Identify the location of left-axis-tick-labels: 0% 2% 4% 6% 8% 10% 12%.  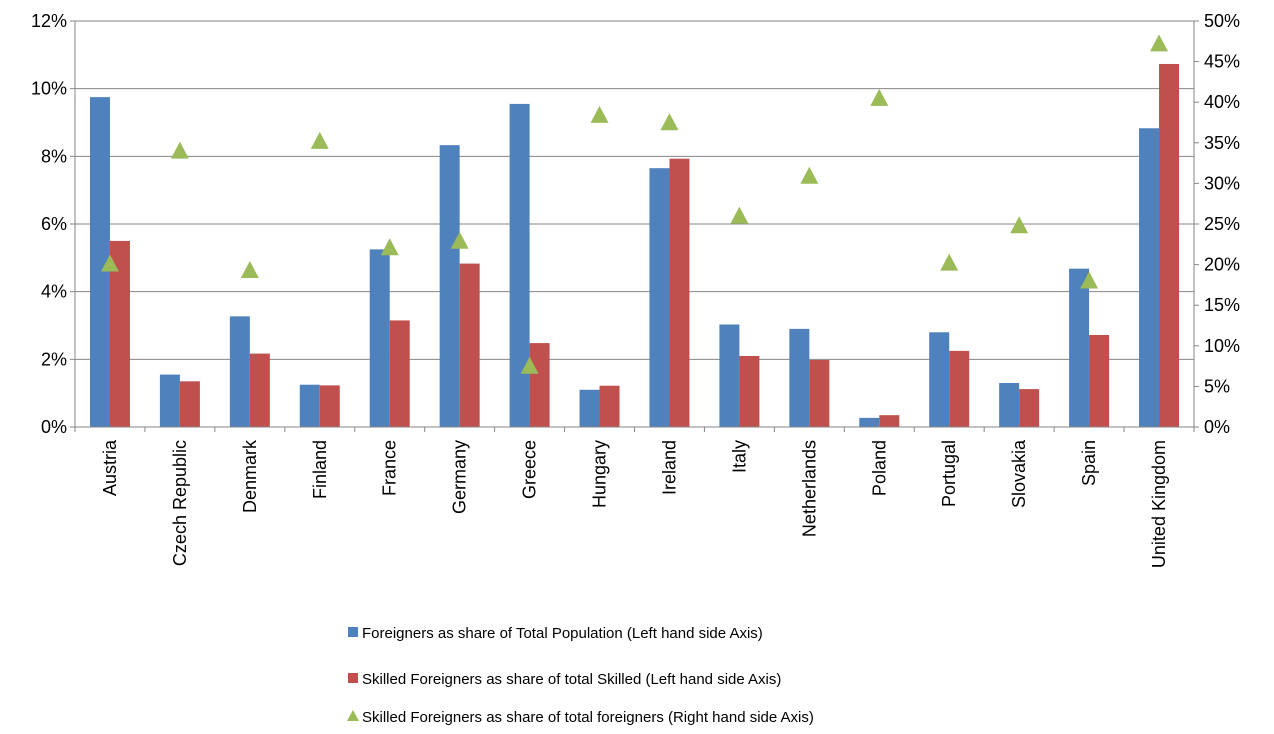
(49, 224).